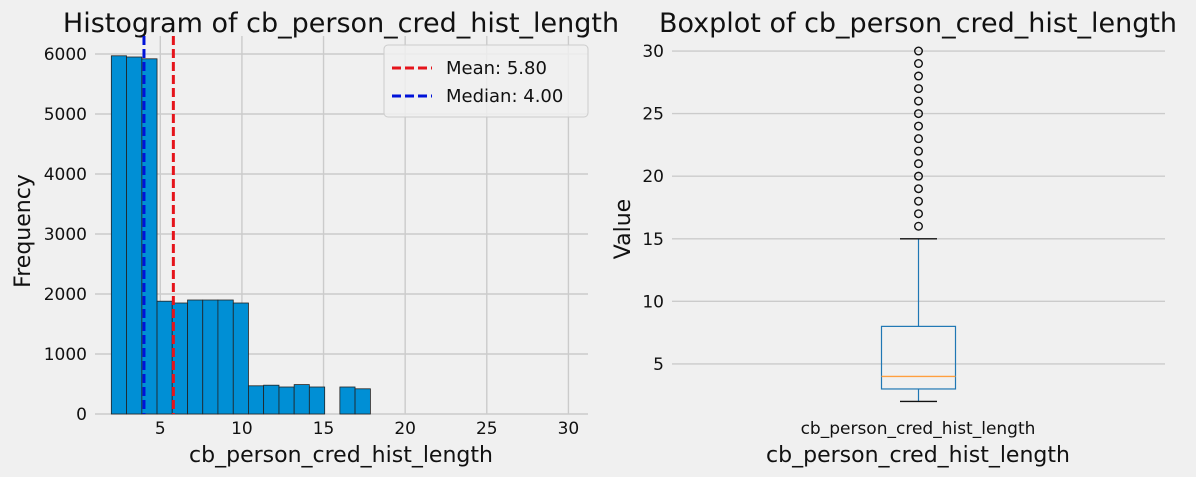 The height and width of the screenshot is (477, 1196). I want to click on histogram-y-ticks: 0 1000 2000 3000 4000 5000 6000, so click(65, 235).